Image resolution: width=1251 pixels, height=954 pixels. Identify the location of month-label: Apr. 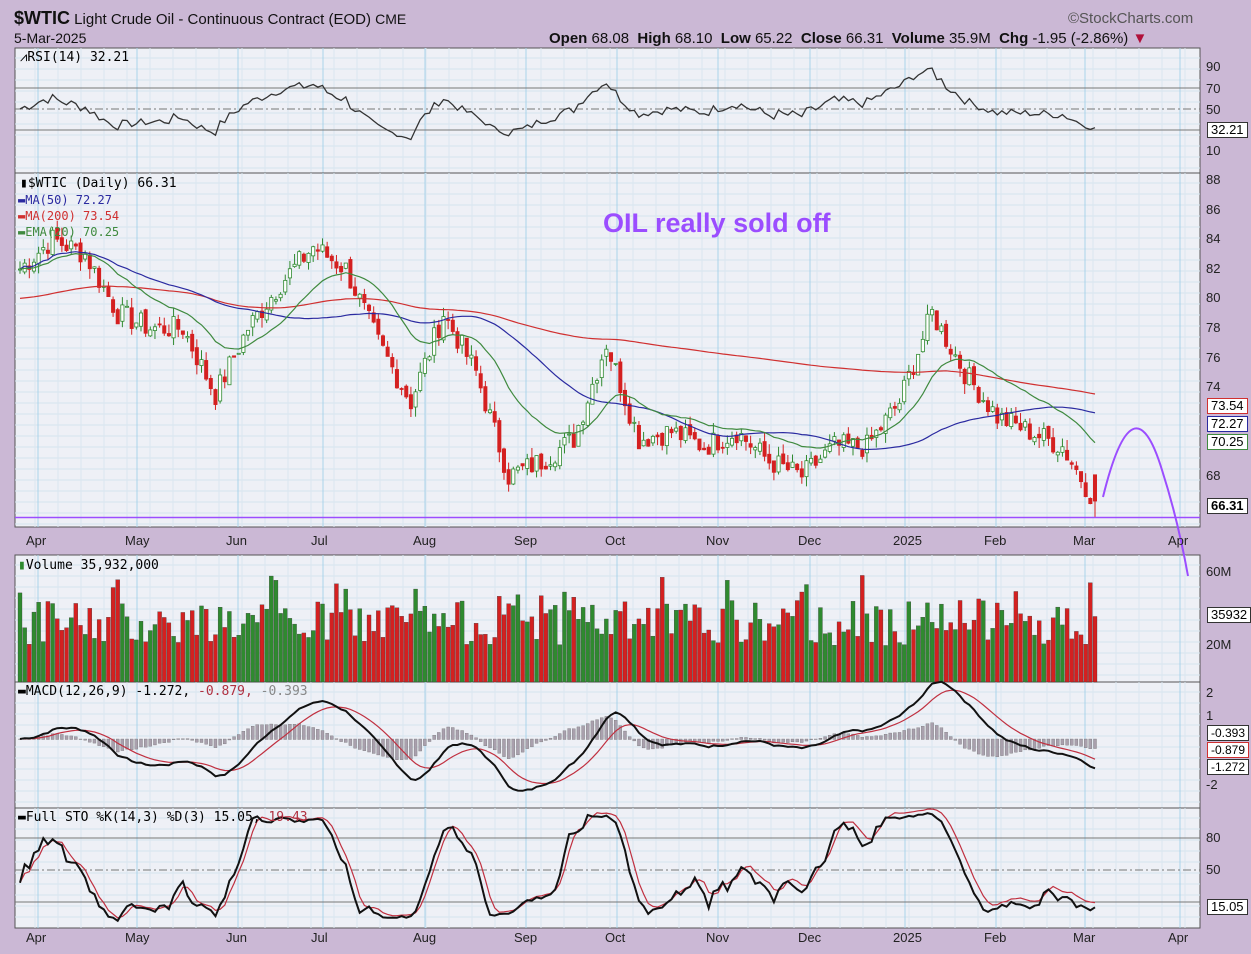
(1178, 540).